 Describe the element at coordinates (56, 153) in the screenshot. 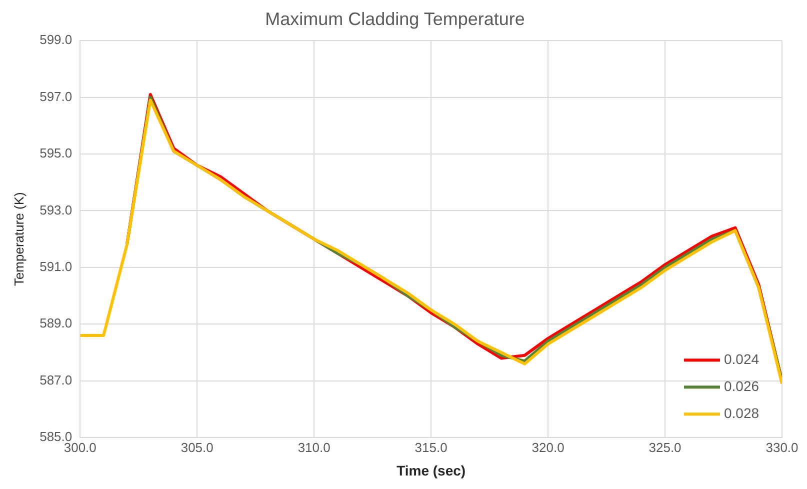

I see `y-tick-label: 595.0` at that location.